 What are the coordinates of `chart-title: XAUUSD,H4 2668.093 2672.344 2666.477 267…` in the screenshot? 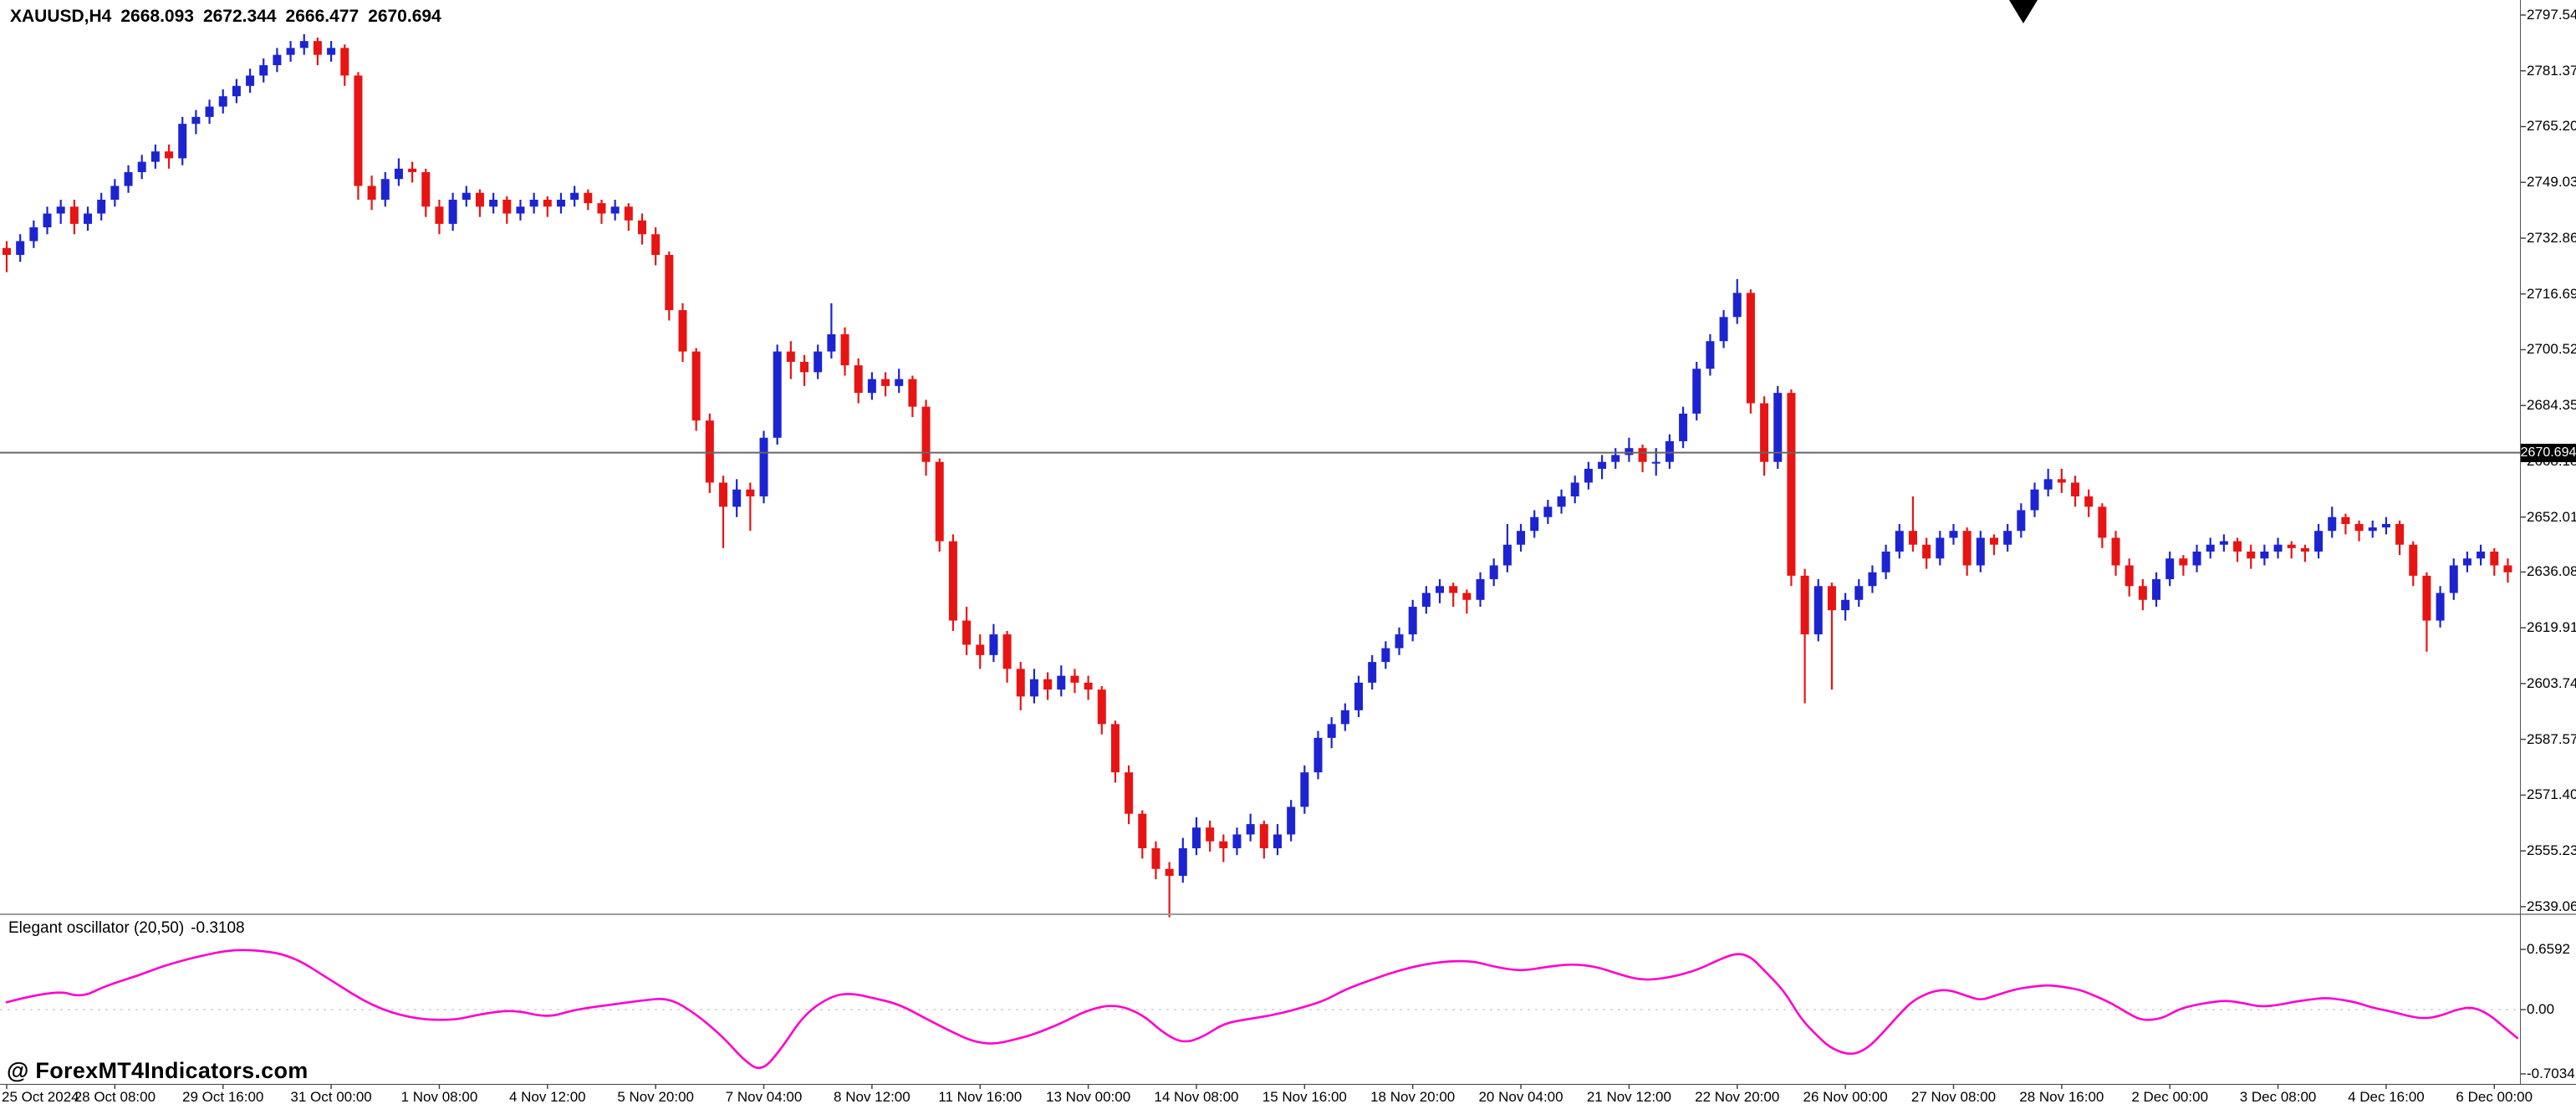 It's located at (225, 17).